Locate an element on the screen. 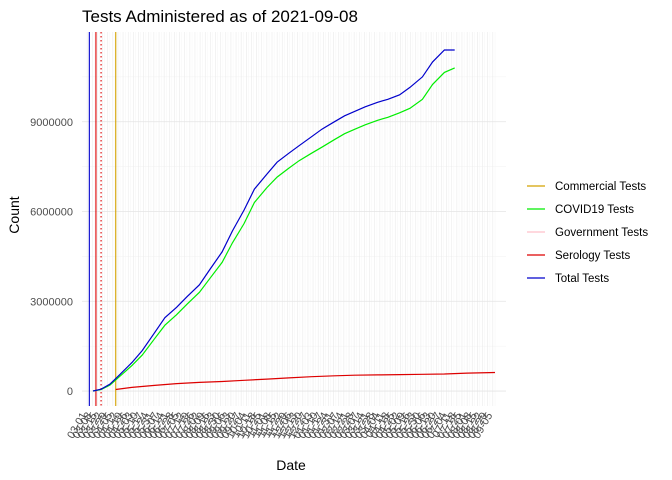  y-axis-ticks: 0 3000000 6000000 9000000 is located at coordinates (51, 257).